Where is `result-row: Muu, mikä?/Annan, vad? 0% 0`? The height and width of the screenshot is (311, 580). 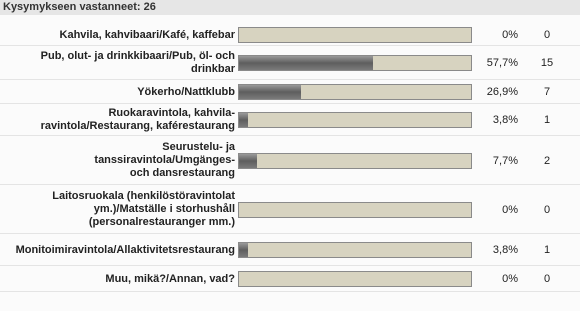
result-row: Muu, mikä?/Annan, vad? 0% 0 is located at coordinates (290, 279).